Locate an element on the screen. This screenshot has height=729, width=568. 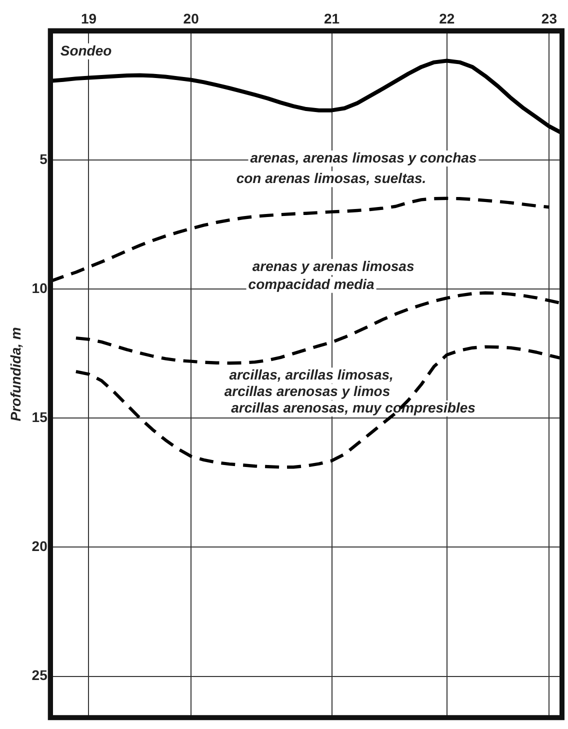
y-tick-label: 5 is located at coordinates (44, 158).